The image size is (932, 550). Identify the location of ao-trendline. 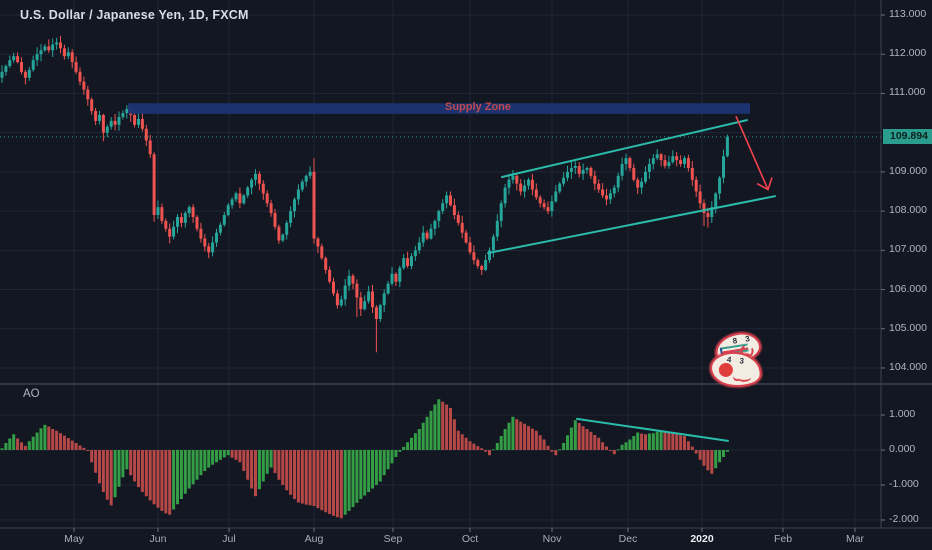
(652, 429).